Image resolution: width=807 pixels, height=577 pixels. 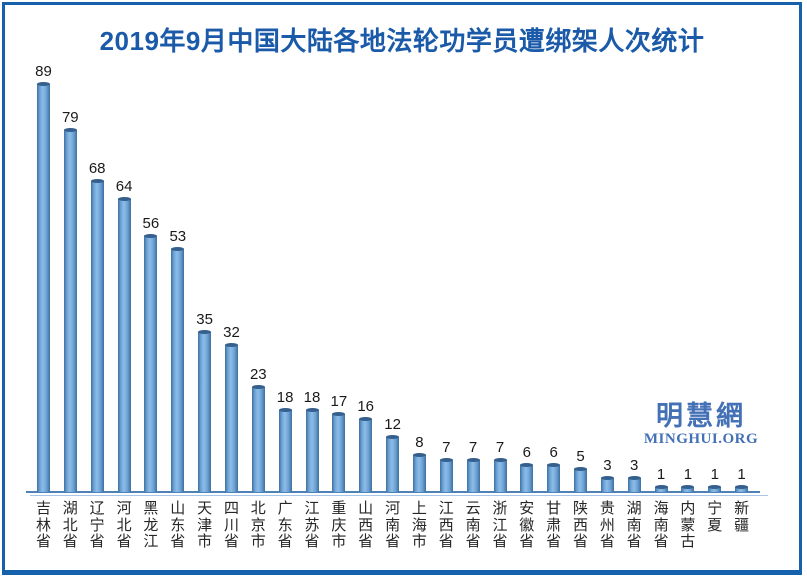 I want to click on bar-category-label: 甘 肃 省, so click(x=554, y=525).